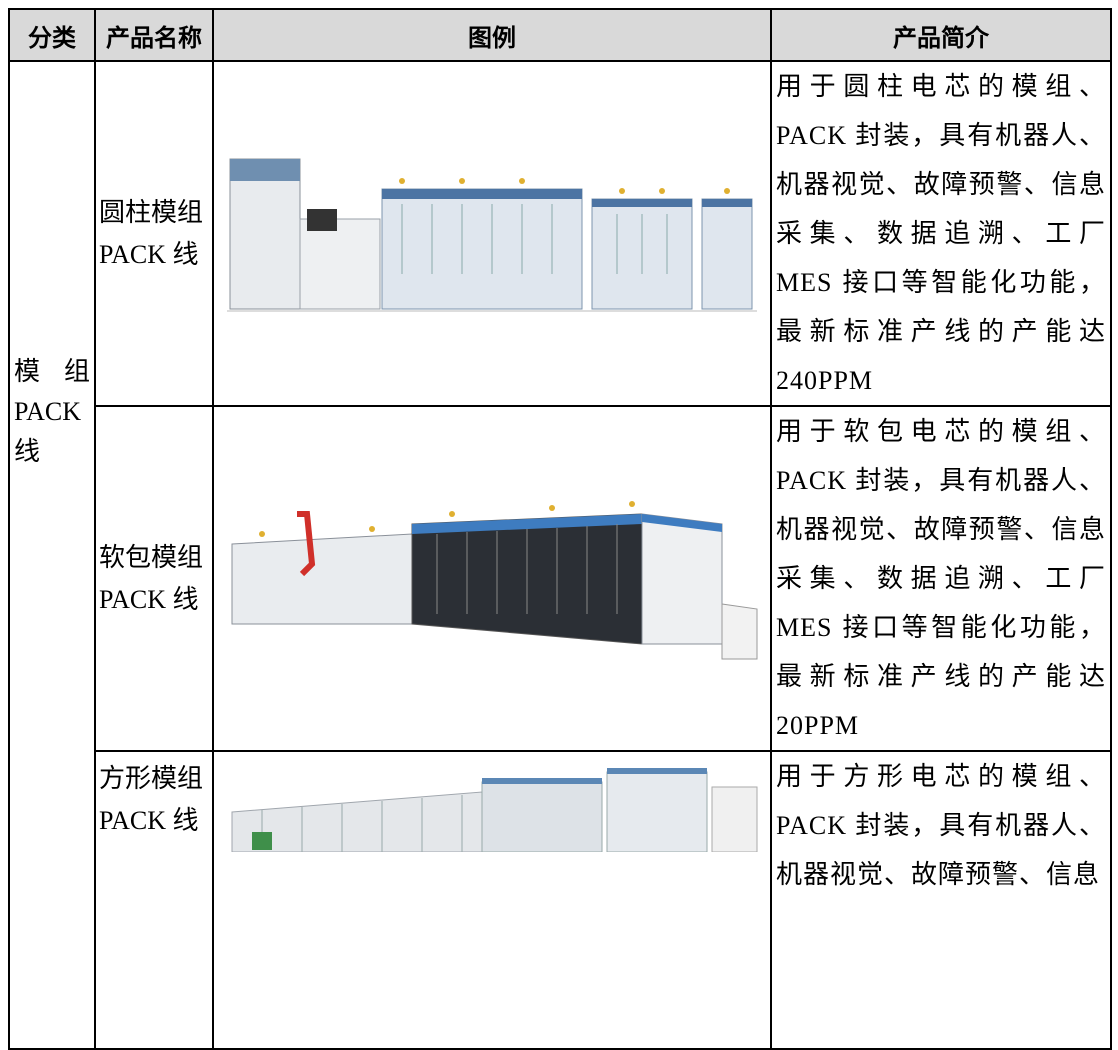 The height and width of the screenshot is (1050, 1118). What do you see at coordinates (492, 900) in the screenshot?
I see `image-cell` at bounding box center [492, 900].